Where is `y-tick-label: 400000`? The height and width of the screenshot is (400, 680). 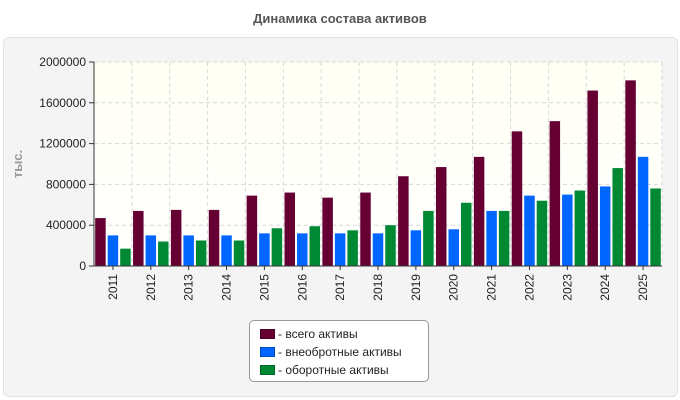 y-tick-label: 400000 is located at coordinates (66, 225).